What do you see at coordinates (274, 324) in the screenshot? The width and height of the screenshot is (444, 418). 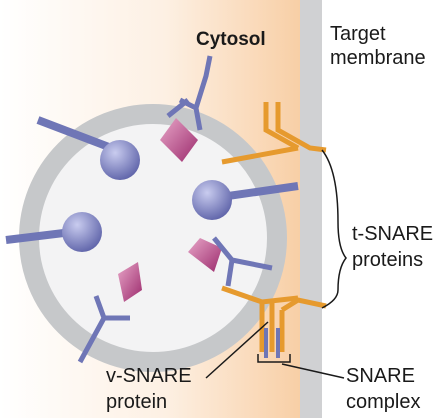 I see `snare-complex-bottom` at bounding box center [274, 324].